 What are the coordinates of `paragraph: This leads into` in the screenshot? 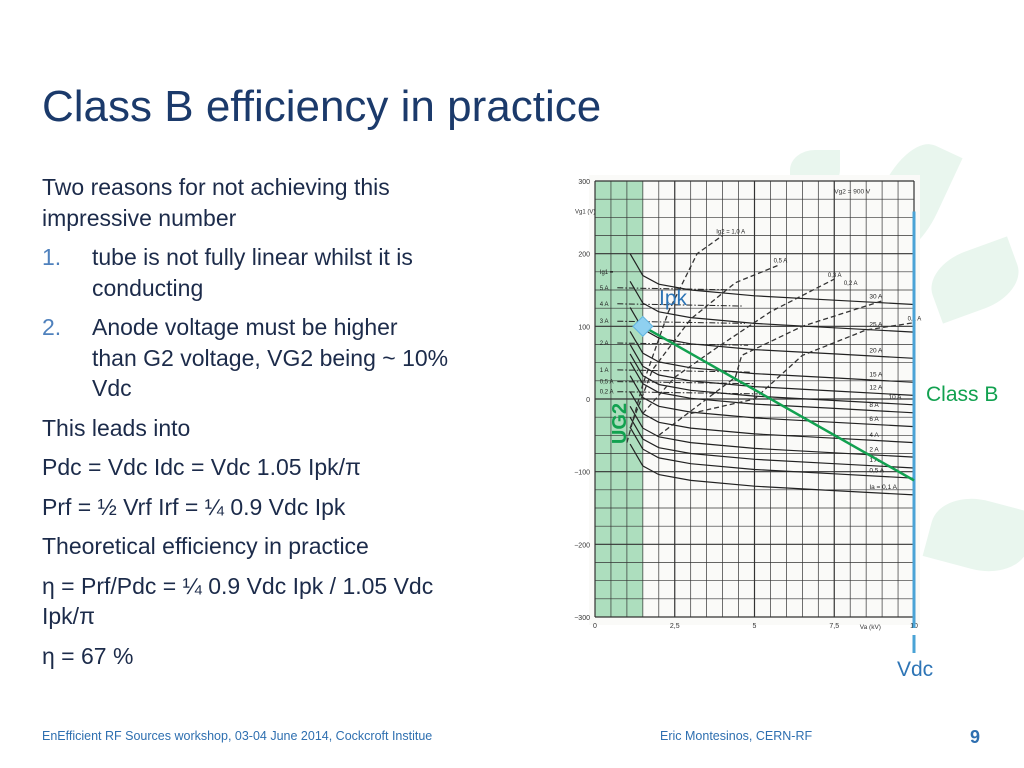 It's located at (277, 428).